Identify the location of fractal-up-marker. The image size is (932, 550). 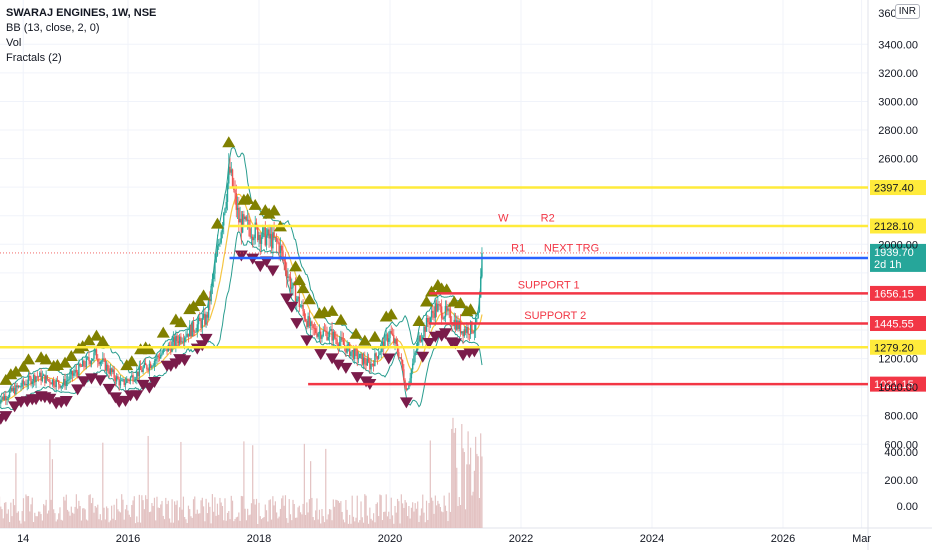
(471, 309).